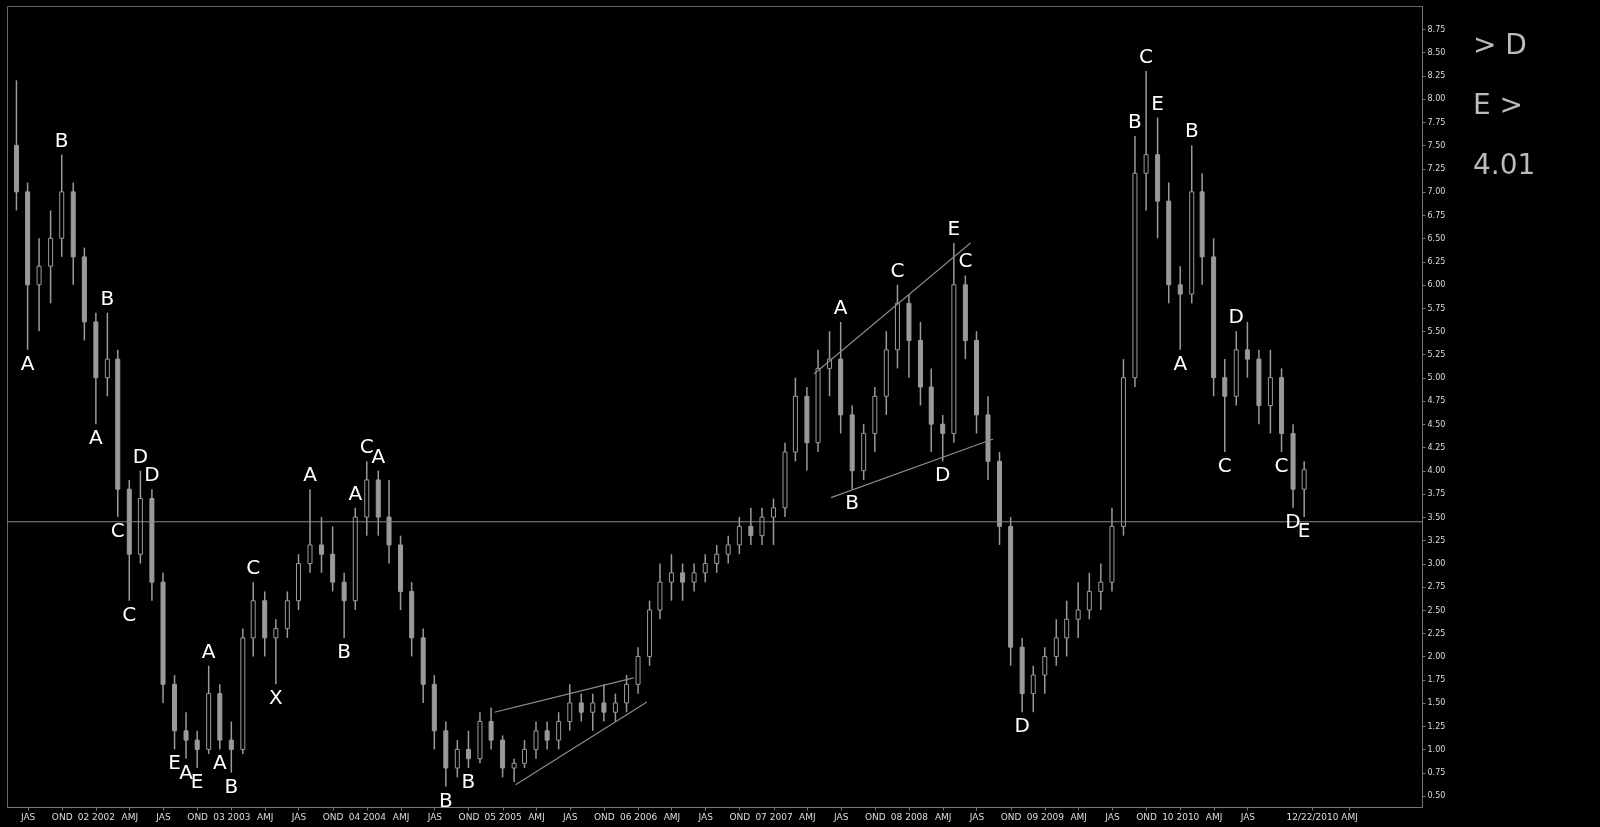  What do you see at coordinates (1504, 164) in the screenshot?
I see `text: 4.01` at bounding box center [1504, 164].